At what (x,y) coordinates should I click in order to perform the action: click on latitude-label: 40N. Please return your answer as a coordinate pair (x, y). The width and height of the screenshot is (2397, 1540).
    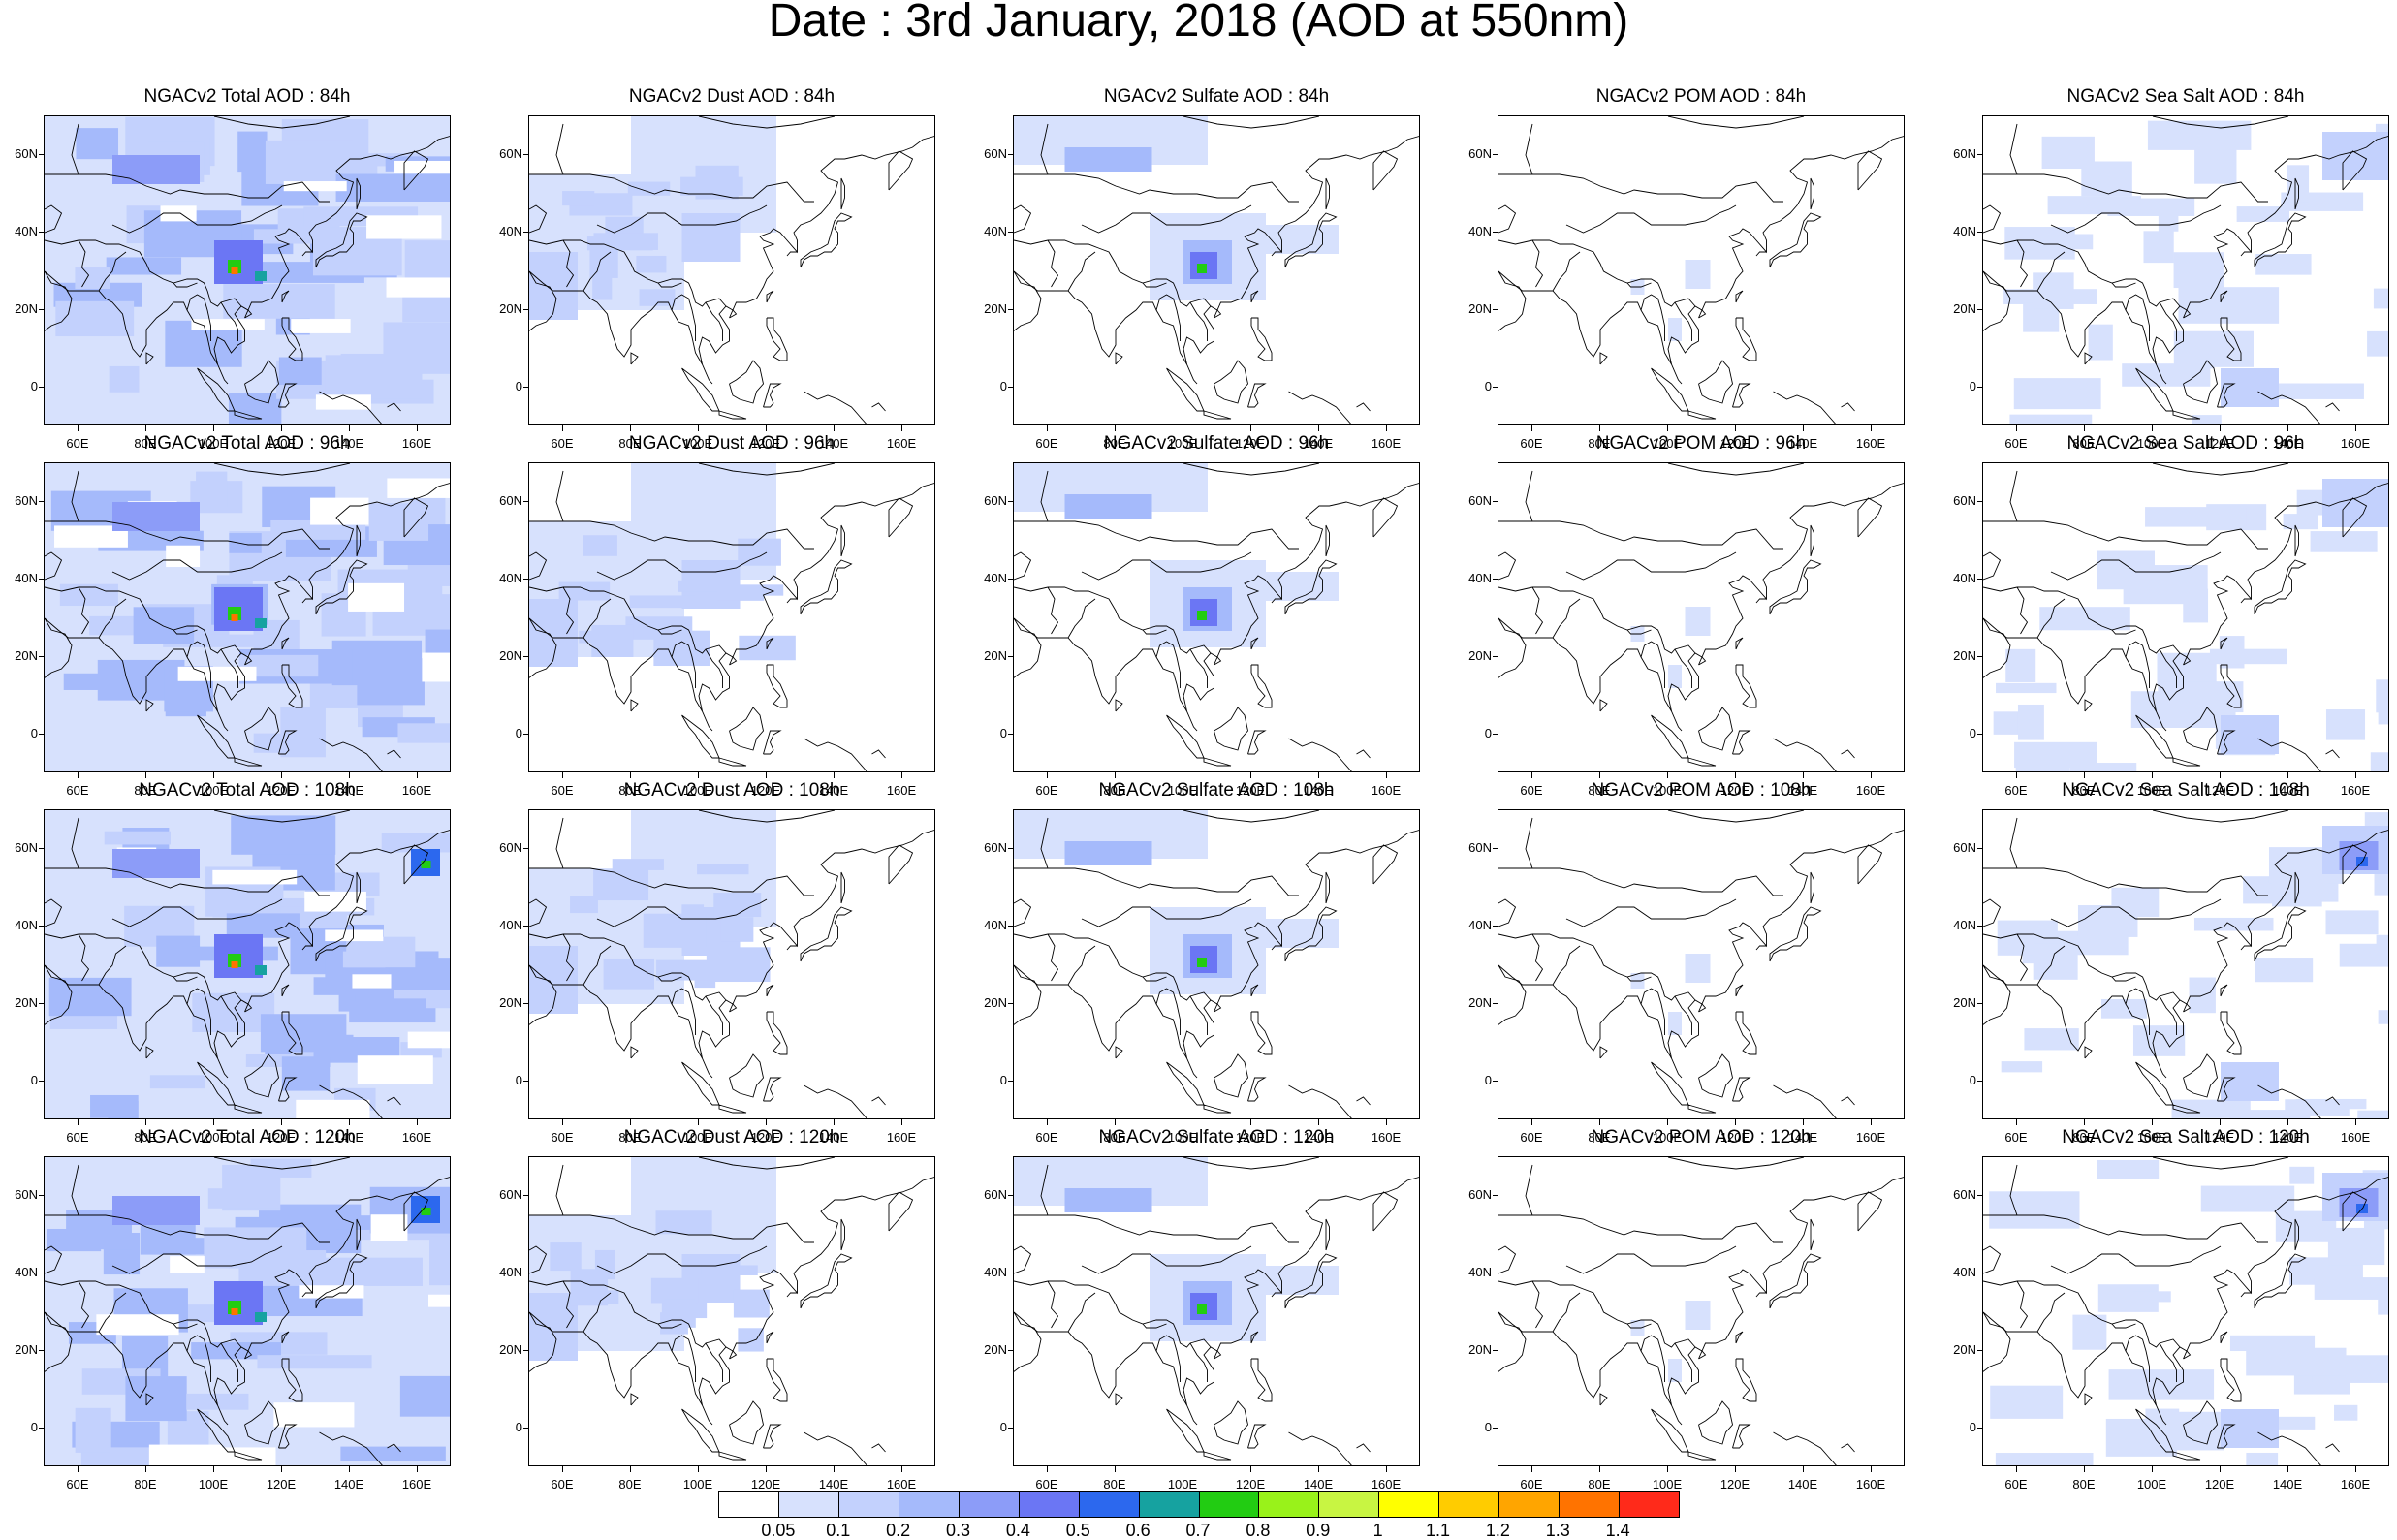
    Looking at the image, I should click on (27, 925).